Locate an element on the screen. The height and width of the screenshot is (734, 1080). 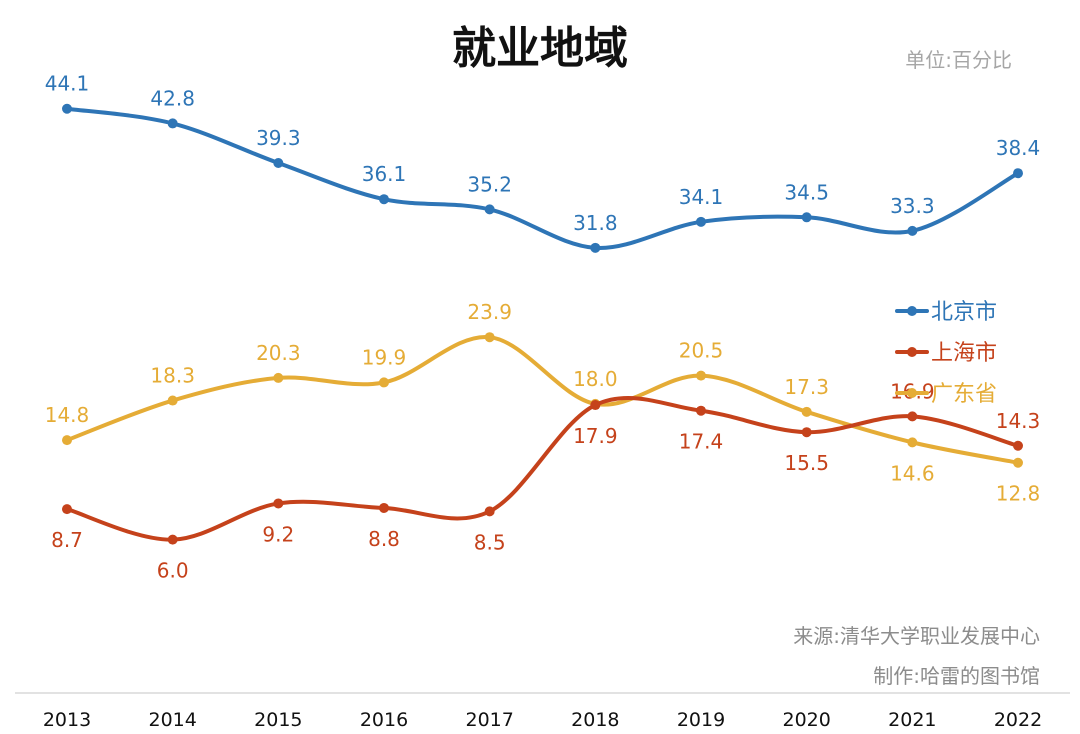
x-tick-label: 2020 is located at coordinates (806, 720).